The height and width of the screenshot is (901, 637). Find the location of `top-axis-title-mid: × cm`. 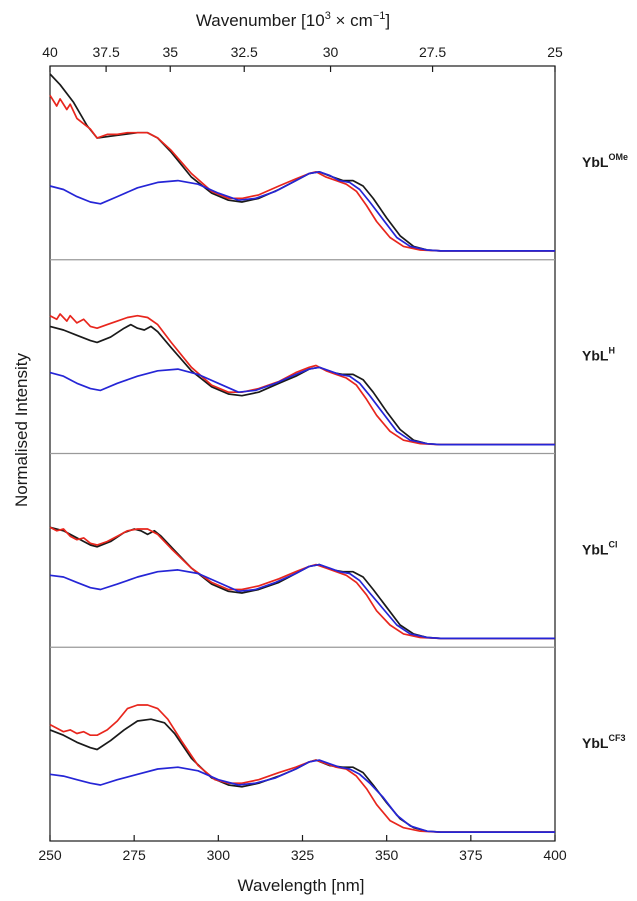

top-axis-title-mid: × cm is located at coordinates (352, 20).